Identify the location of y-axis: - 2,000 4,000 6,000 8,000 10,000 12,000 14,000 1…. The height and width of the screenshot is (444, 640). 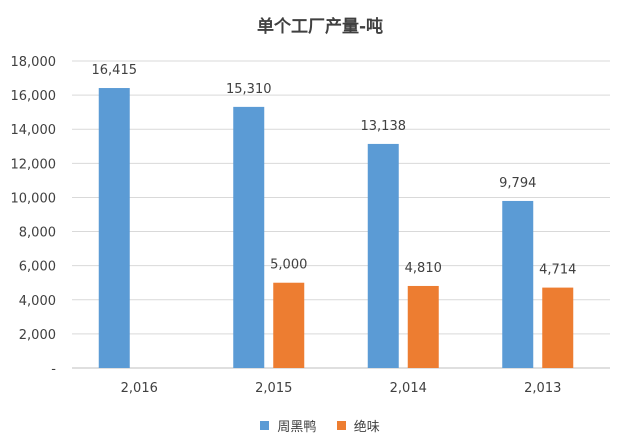
(34, 216).